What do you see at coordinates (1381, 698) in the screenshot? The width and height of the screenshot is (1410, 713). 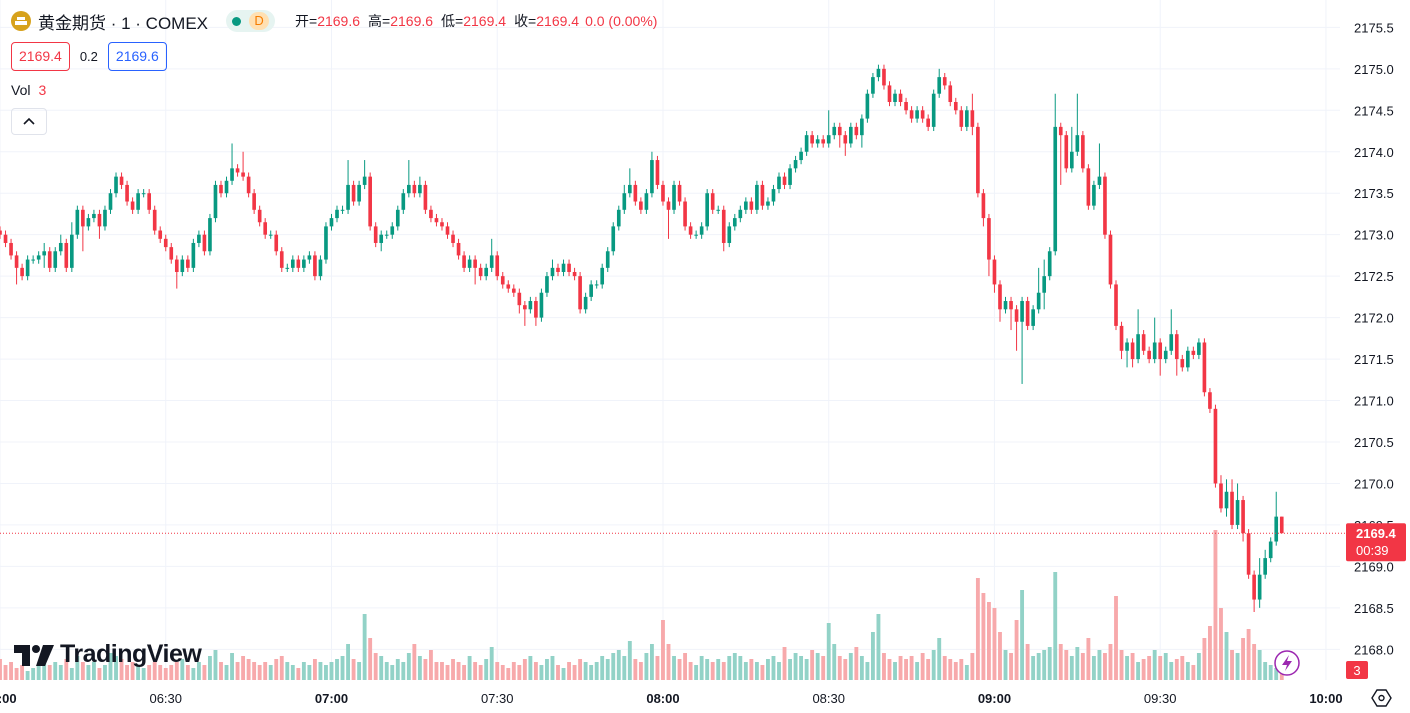 I see `settings-icon` at bounding box center [1381, 698].